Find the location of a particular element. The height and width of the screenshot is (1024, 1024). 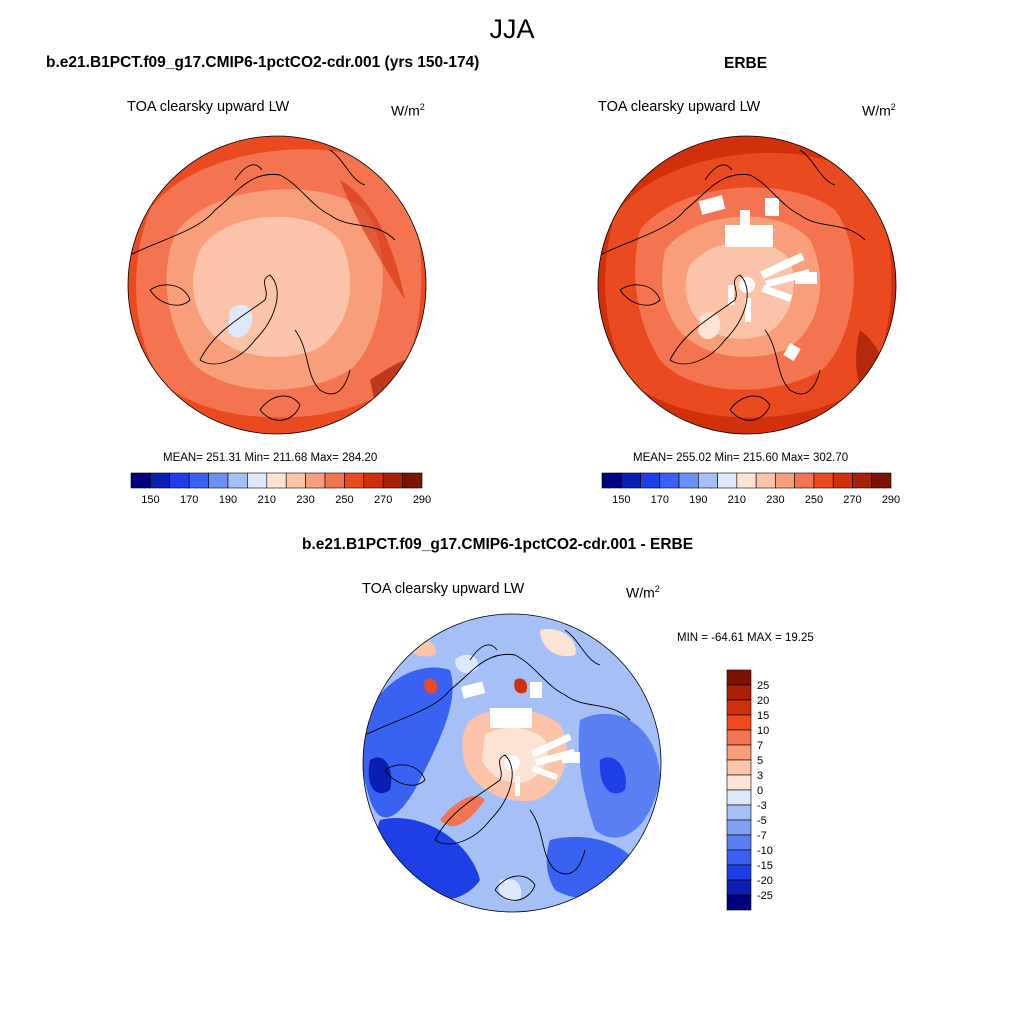

colorbar-tick-label: -15 is located at coordinates (765, 866).